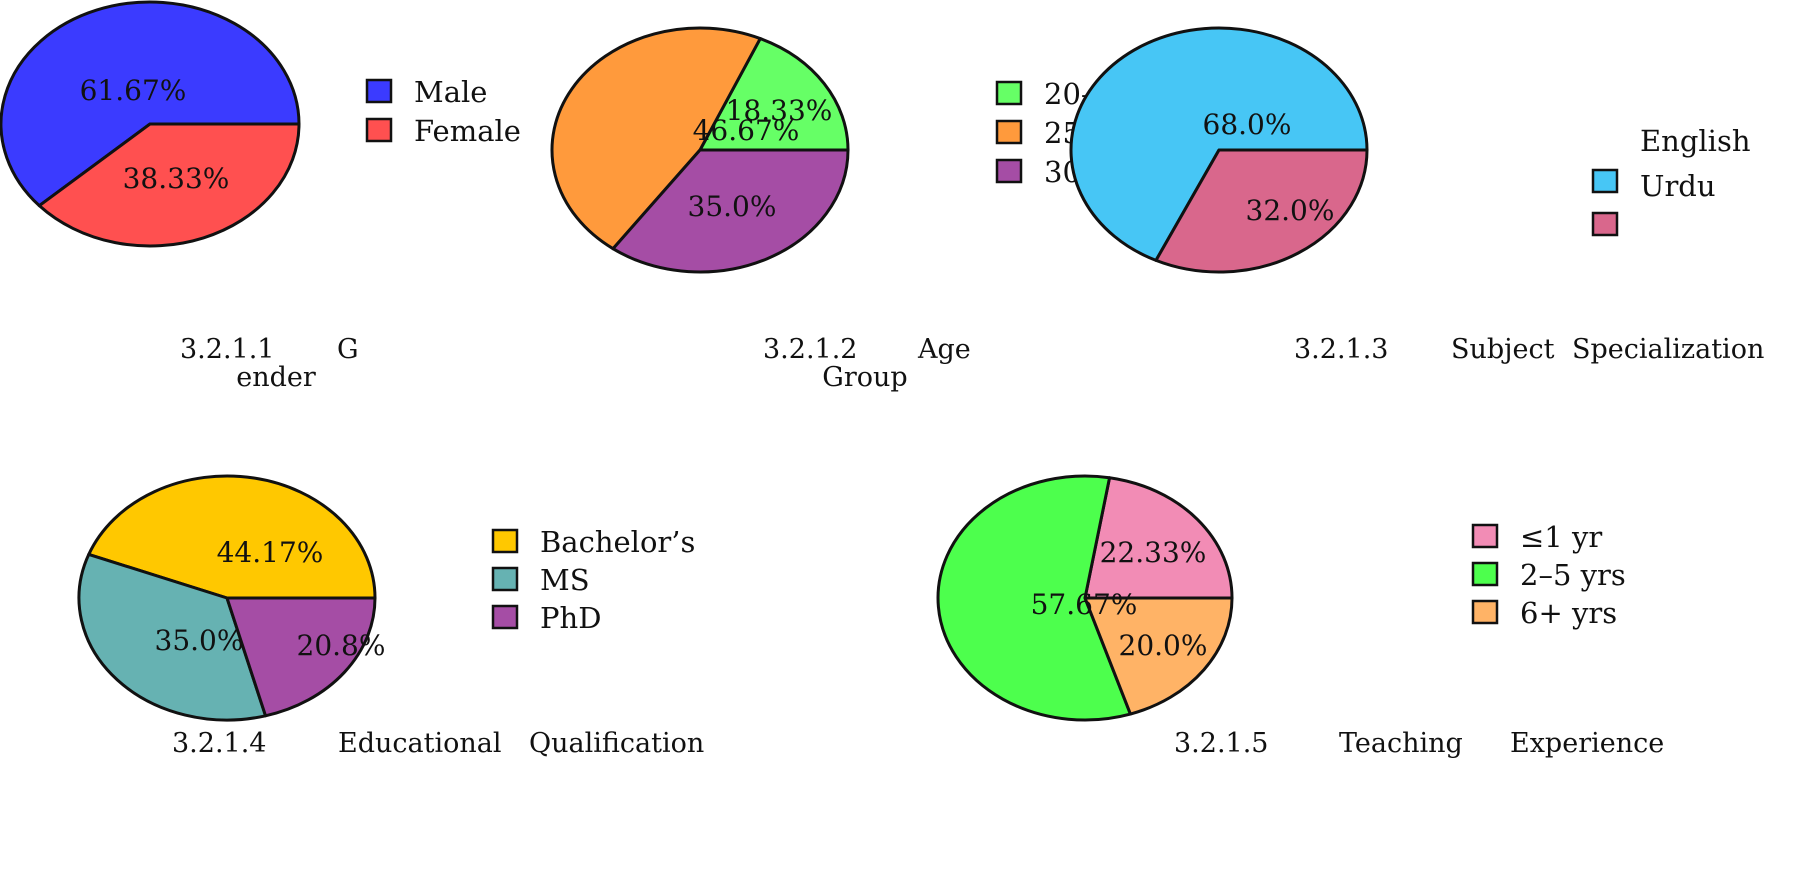  What do you see at coordinates (219, 743) in the screenshot?
I see `chart-caption: 3.2.1.4` at bounding box center [219, 743].